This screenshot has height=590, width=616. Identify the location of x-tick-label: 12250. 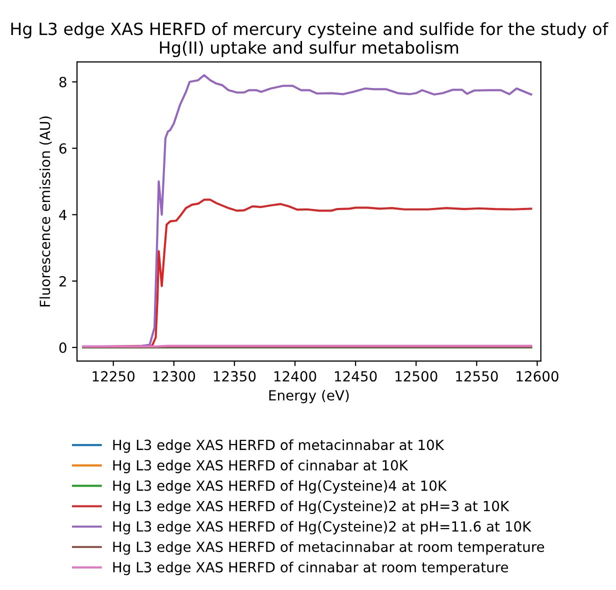
(113, 376).